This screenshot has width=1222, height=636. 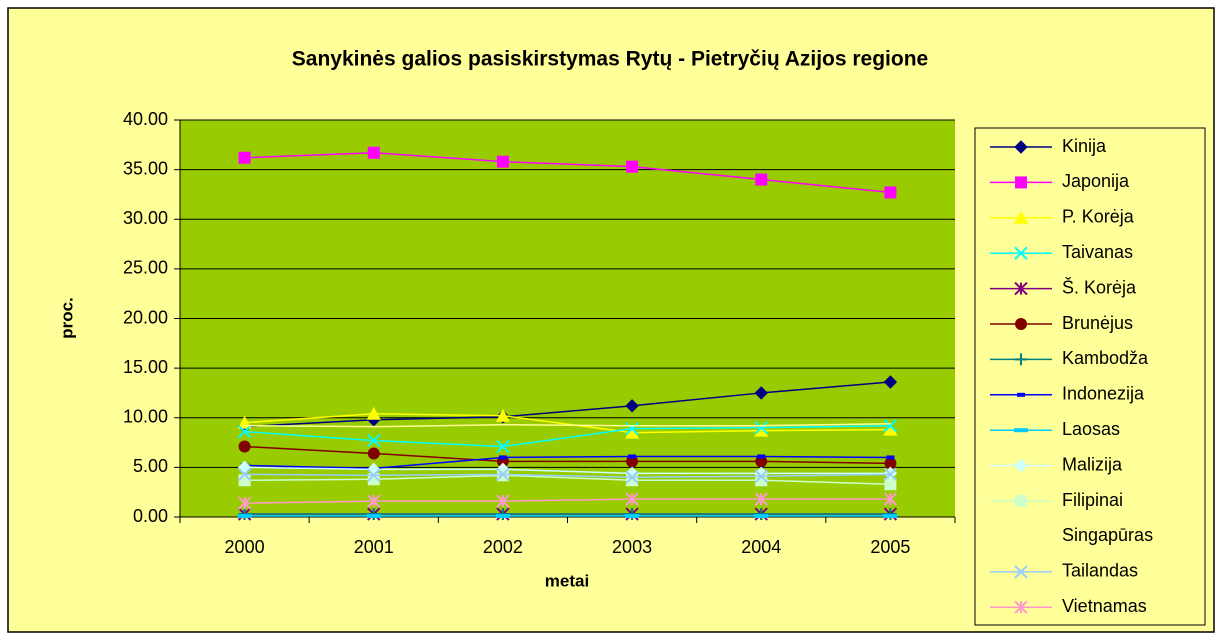 I want to click on x-tick-label: 2004, so click(x=761, y=547).